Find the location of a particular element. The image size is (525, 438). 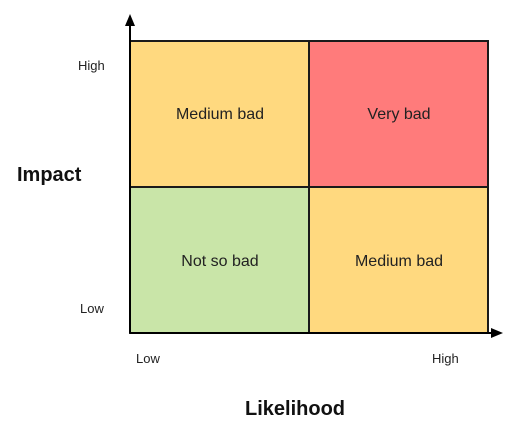

quadrant-top-left is located at coordinates (219, 114).